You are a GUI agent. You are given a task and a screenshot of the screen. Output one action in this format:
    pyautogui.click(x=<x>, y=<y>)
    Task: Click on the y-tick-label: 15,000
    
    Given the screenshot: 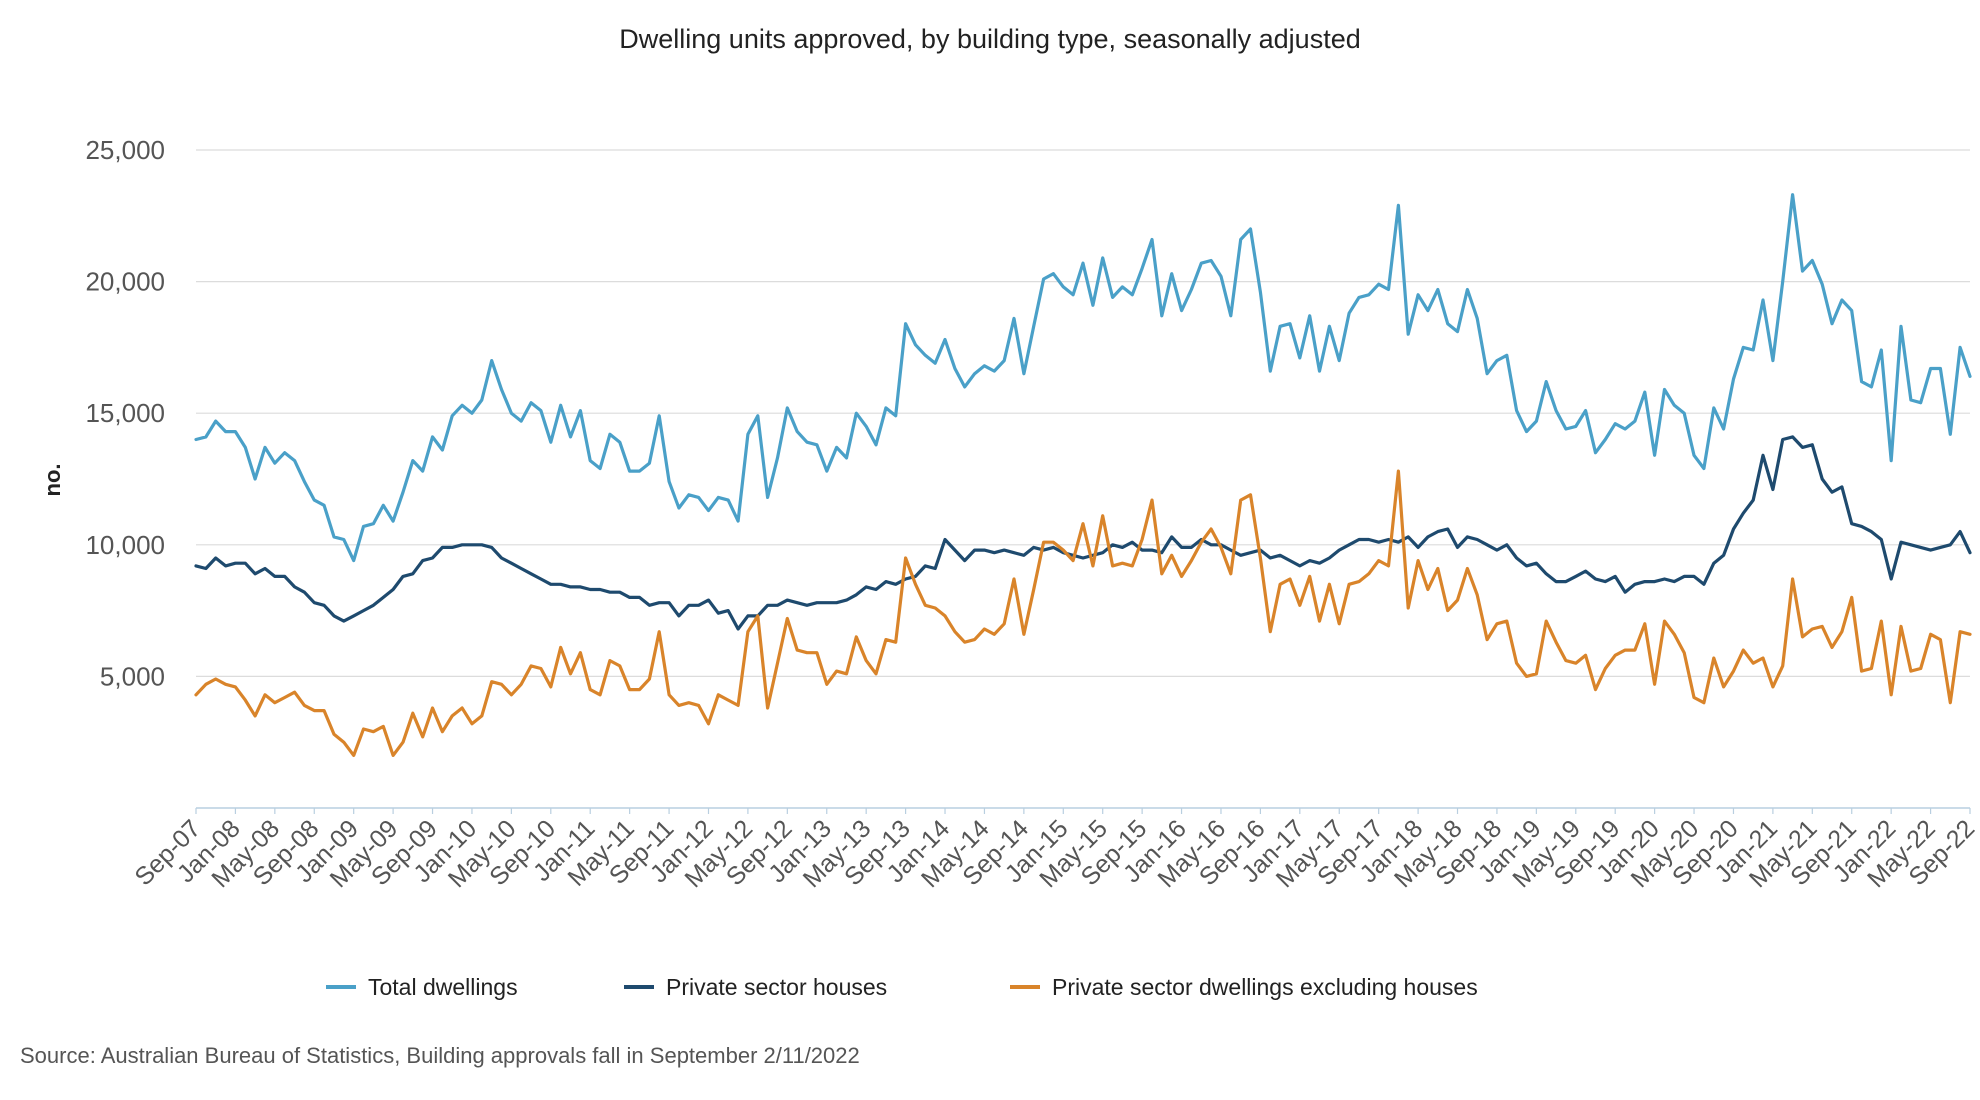 What is the action you would take?
    pyautogui.click(x=125, y=413)
    